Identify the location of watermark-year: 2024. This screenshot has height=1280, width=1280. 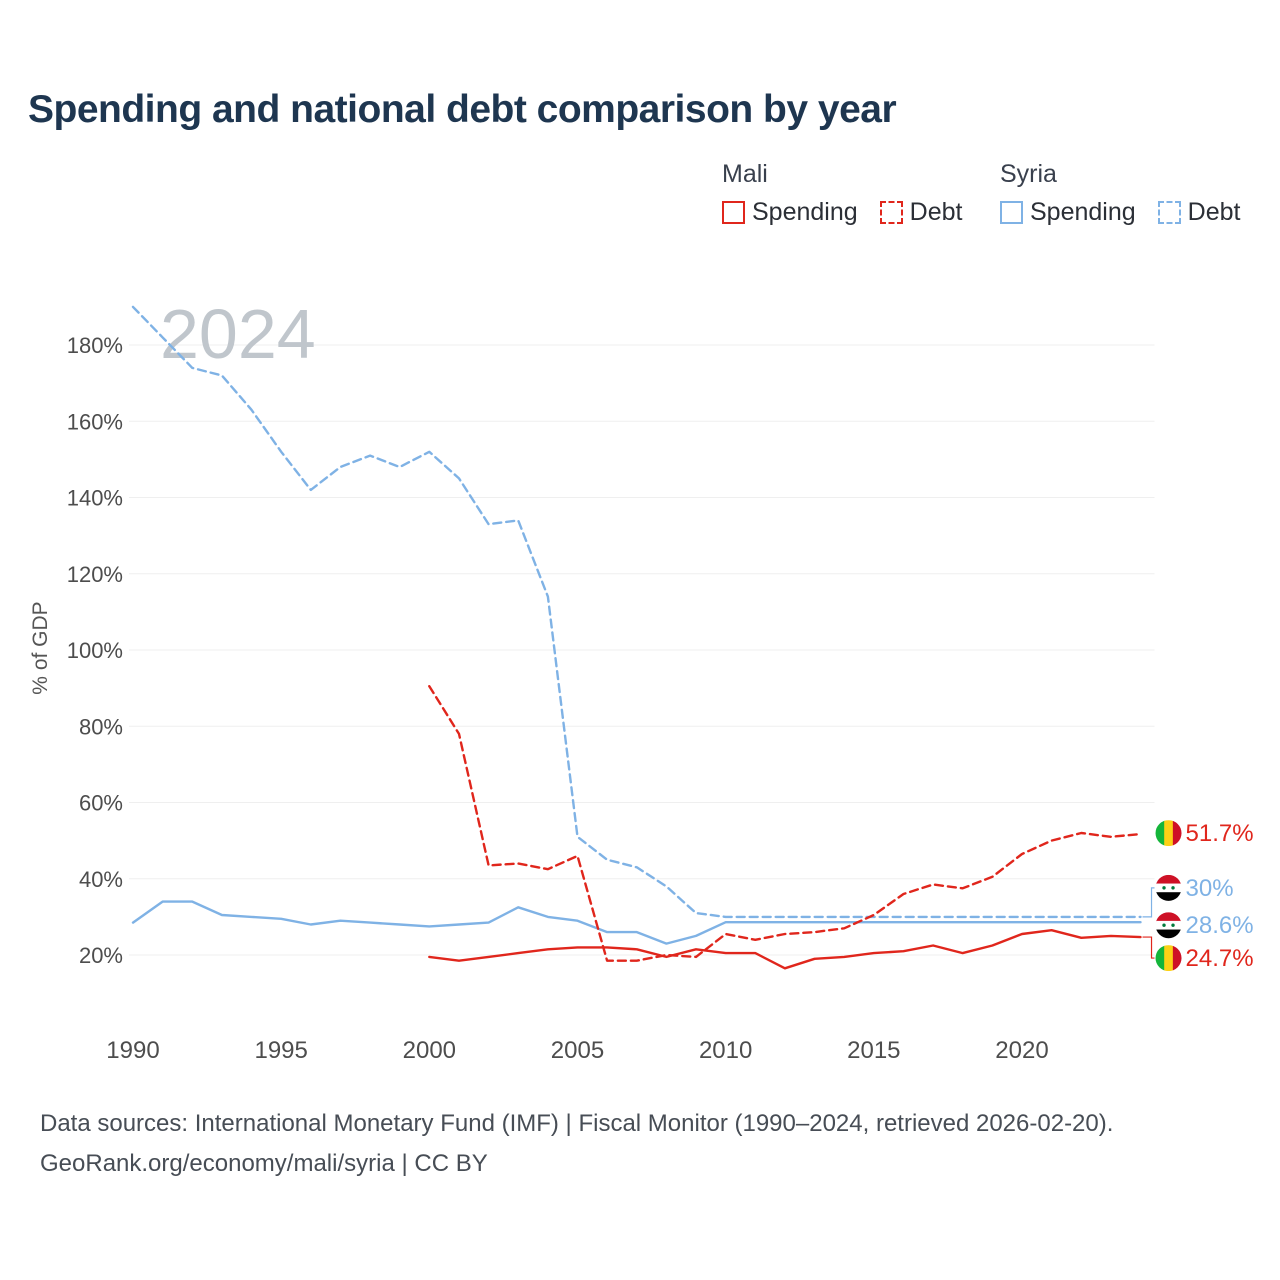
(238, 334).